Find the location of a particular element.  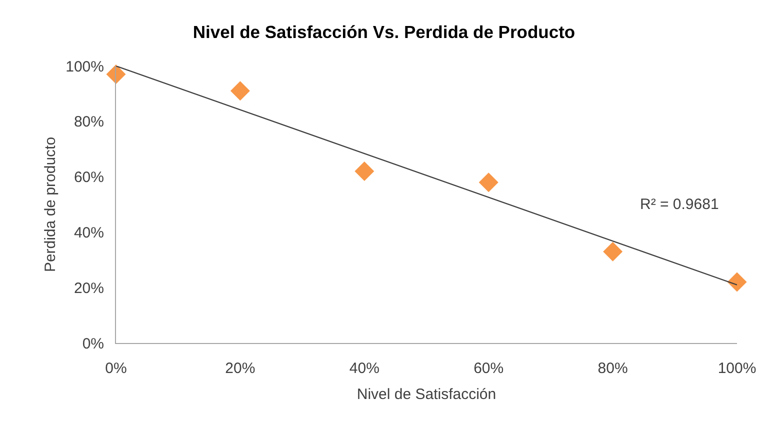

y-tick-label: 0% is located at coordinates (93, 343).